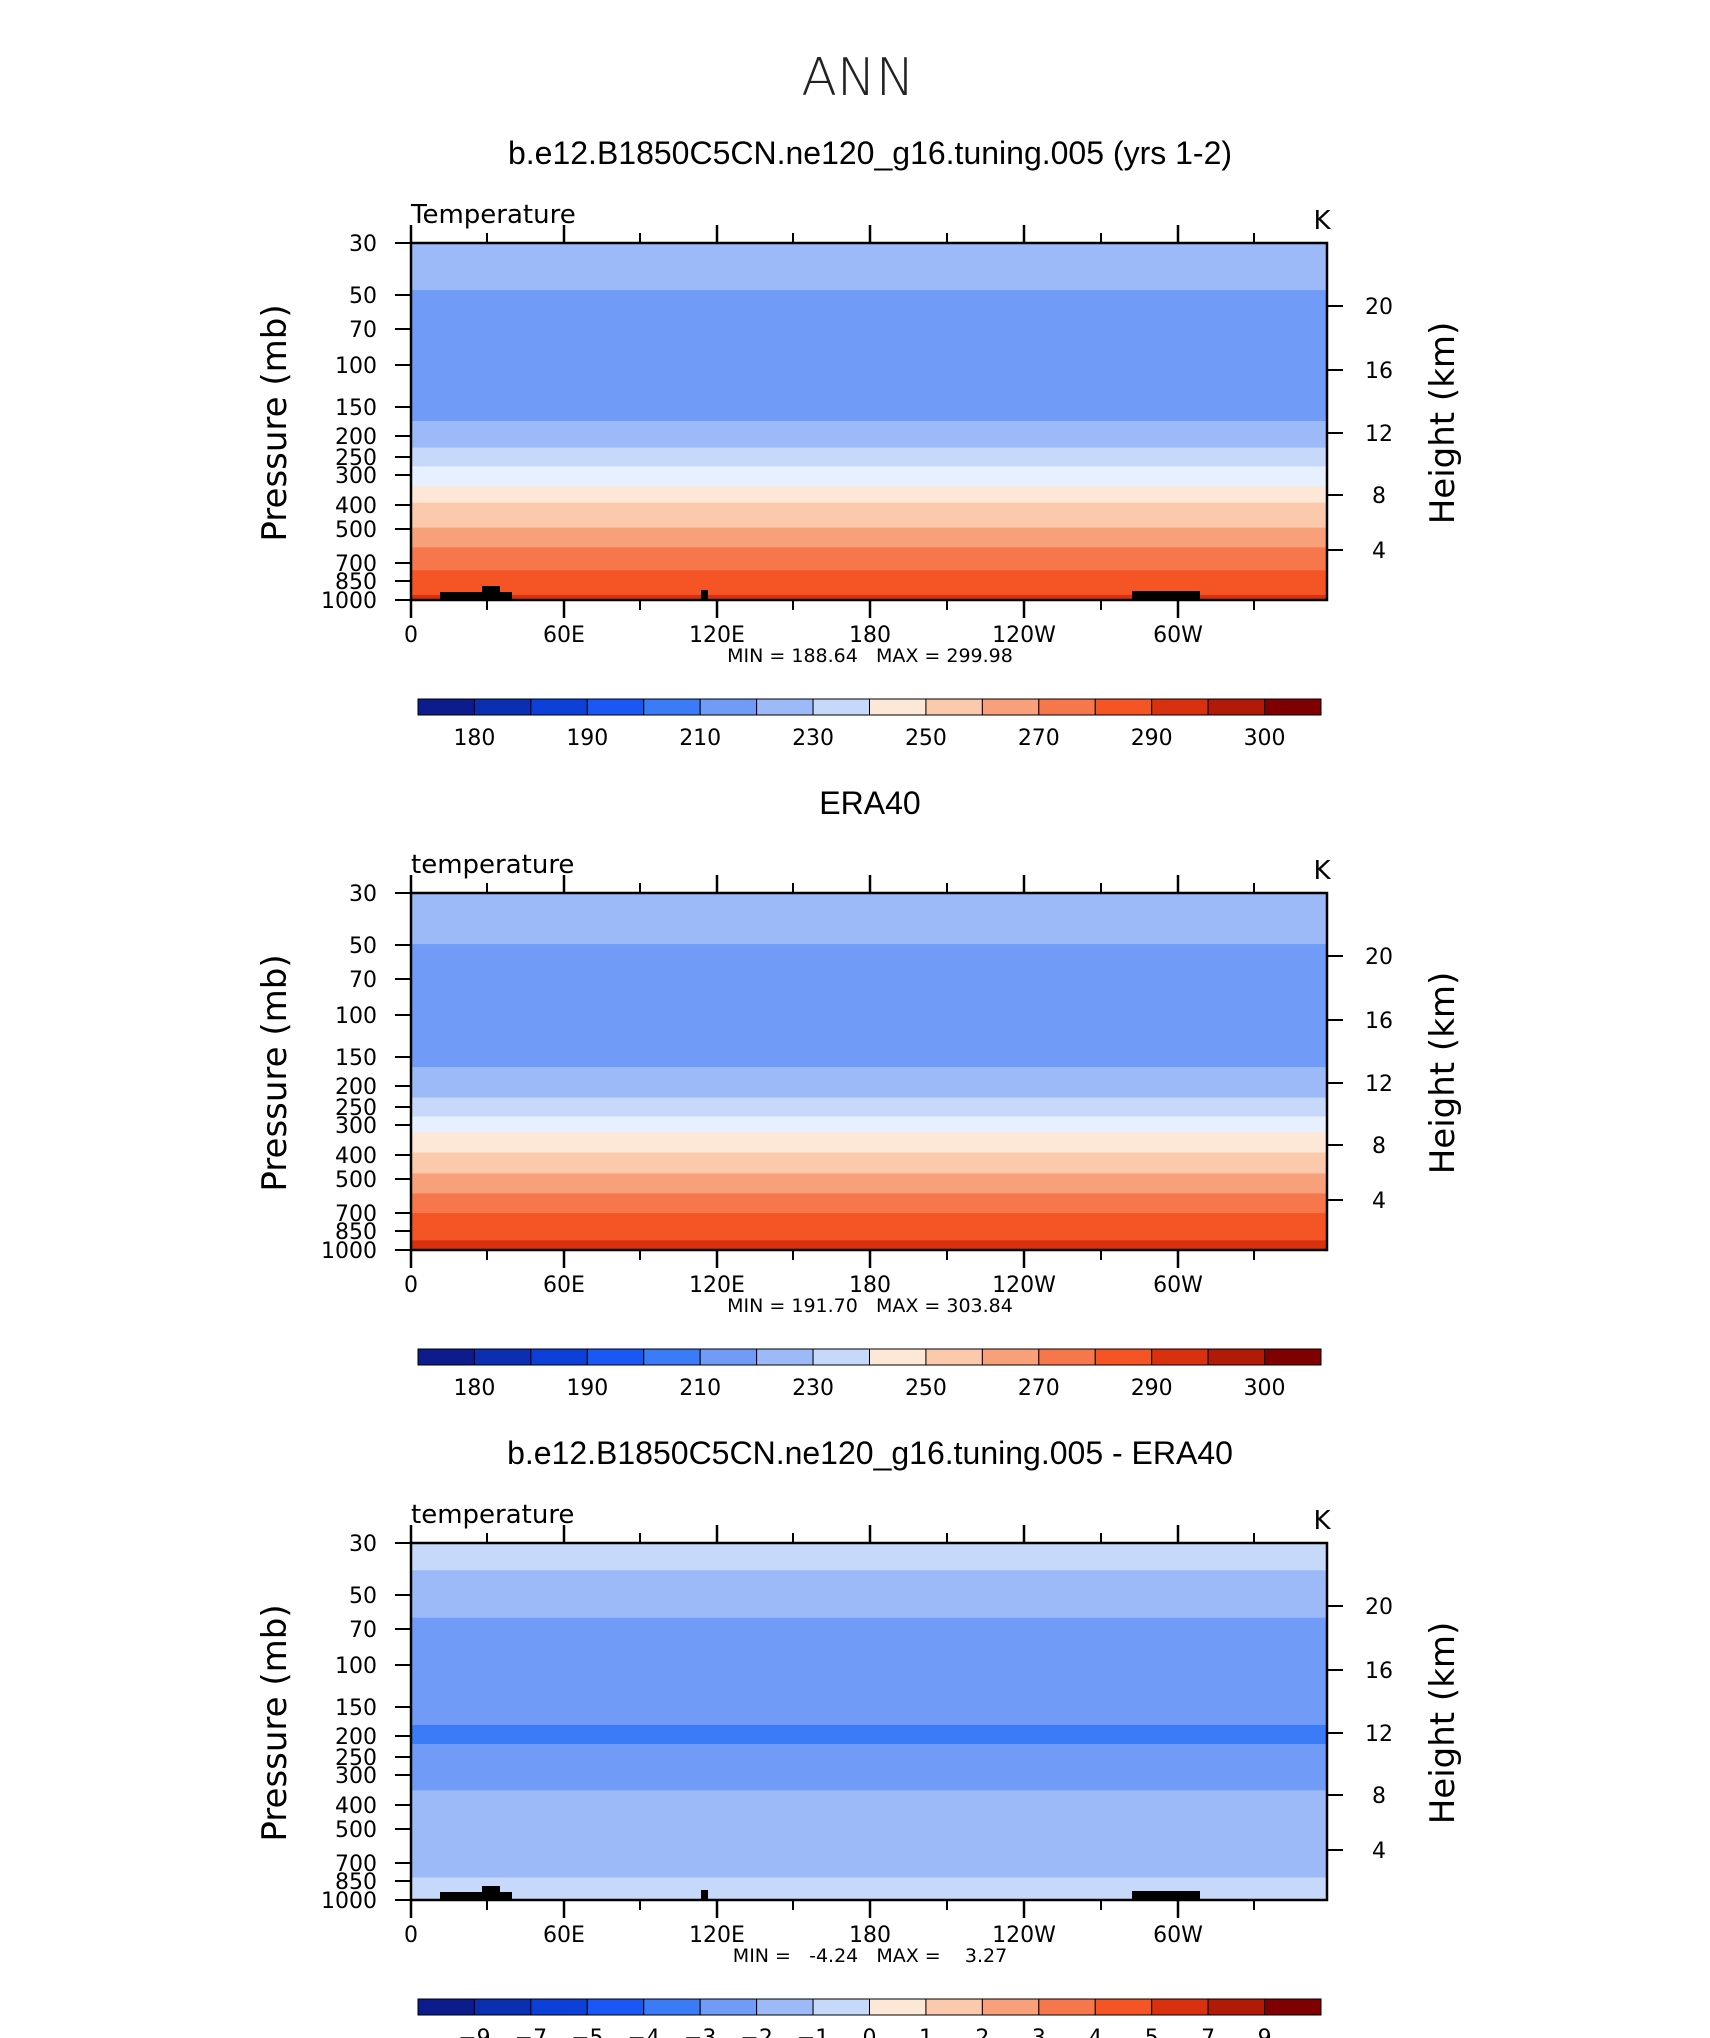 The height and width of the screenshot is (2038, 1710). What do you see at coordinates (1443, 423) in the screenshot?
I see `y2-axis-title: Height (km)` at bounding box center [1443, 423].